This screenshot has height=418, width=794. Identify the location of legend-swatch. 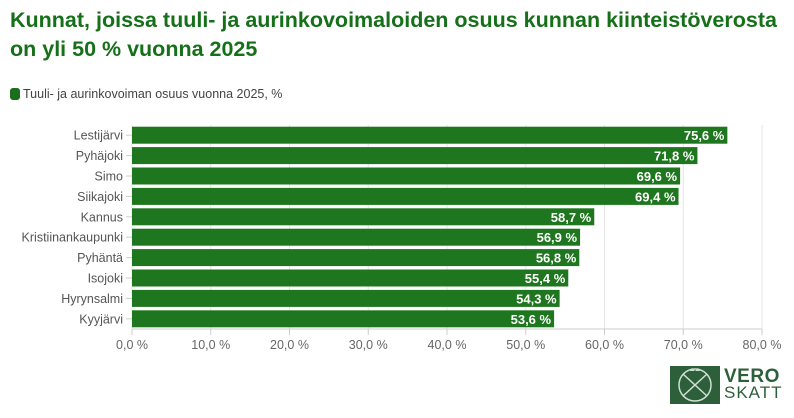
(15, 94).